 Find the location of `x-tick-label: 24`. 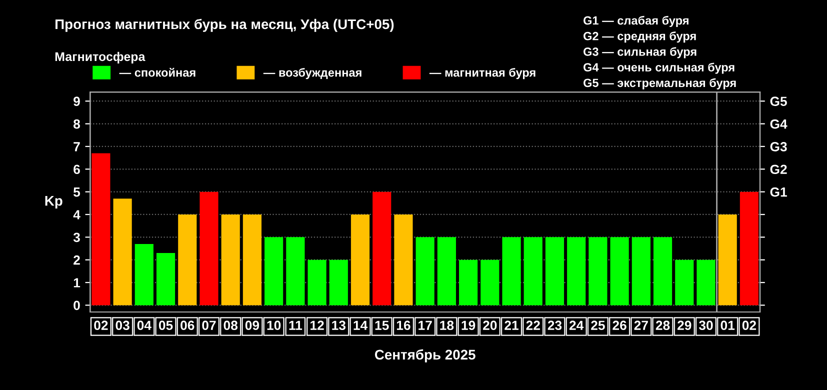

x-tick-label: 24 is located at coordinates (576, 325).